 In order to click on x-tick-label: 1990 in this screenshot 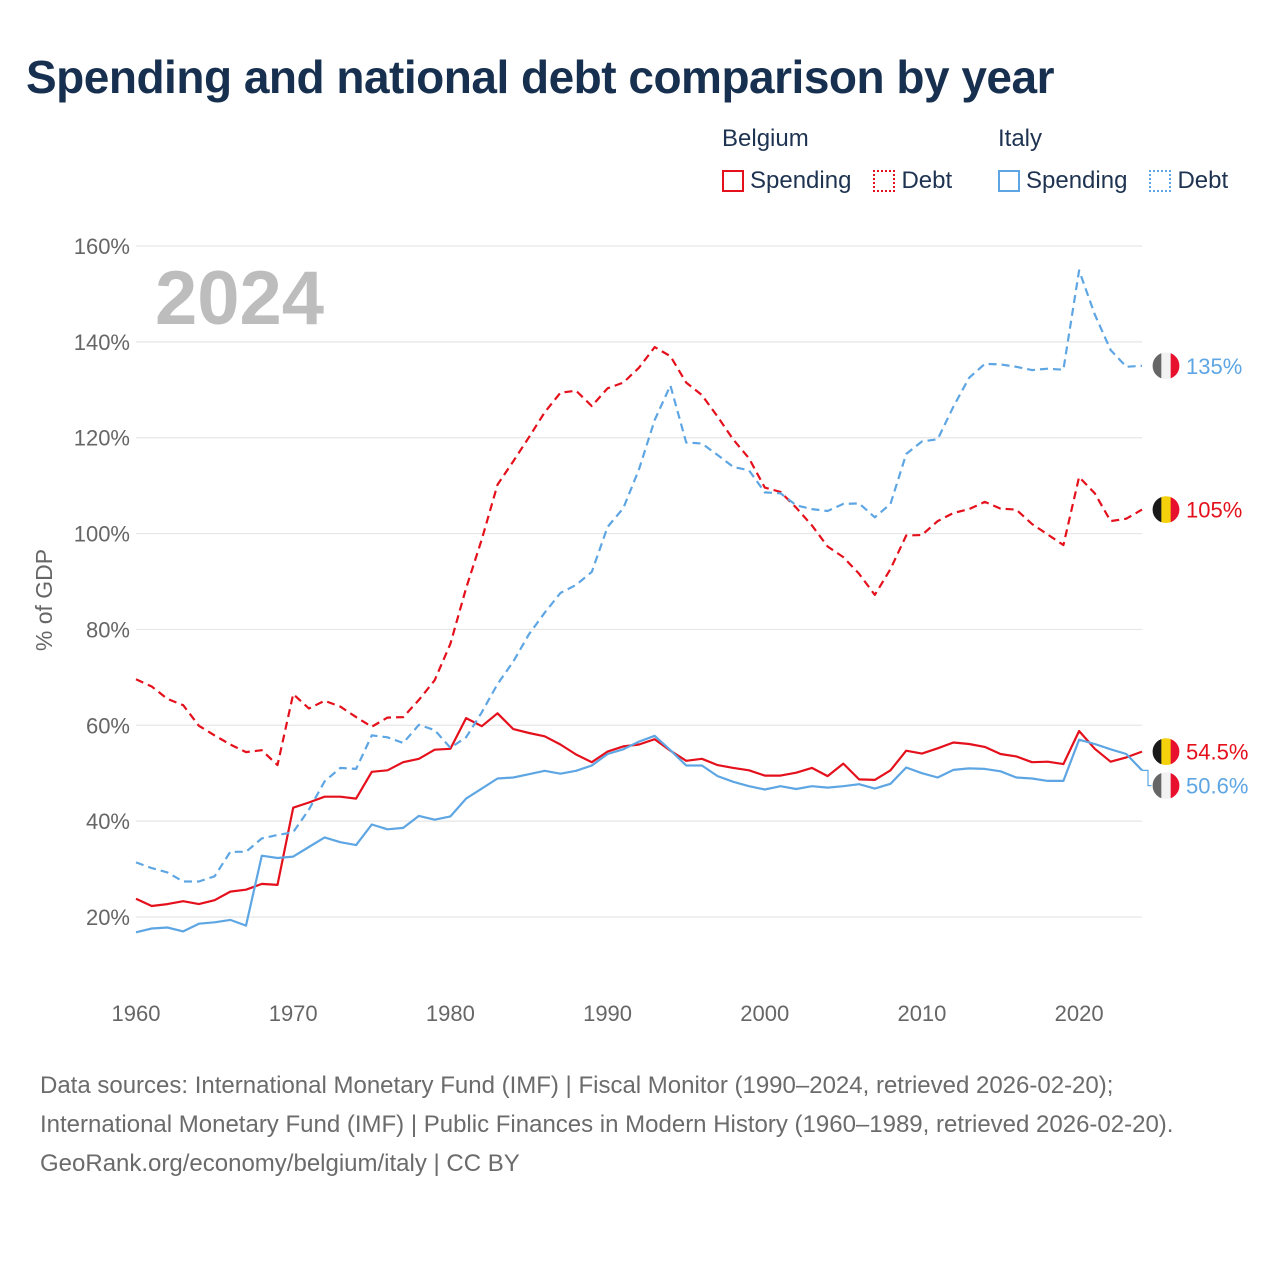, I will do `click(607, 1013)`.